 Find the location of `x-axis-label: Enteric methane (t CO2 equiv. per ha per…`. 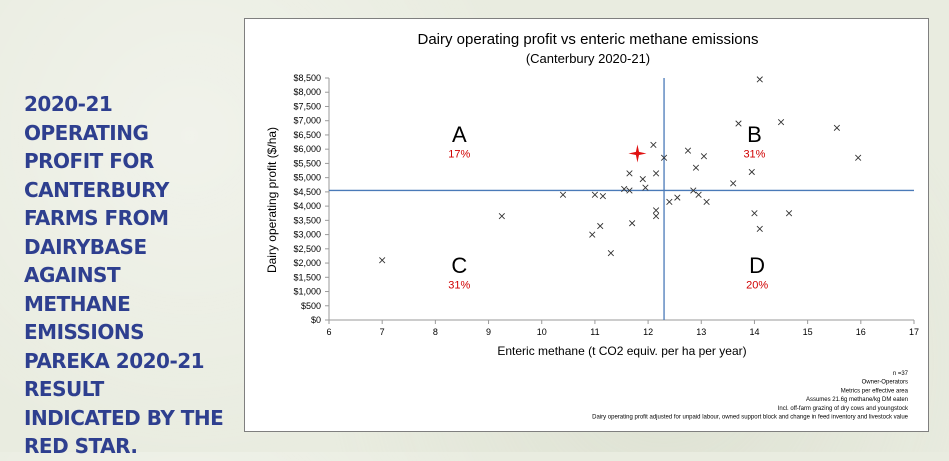

x-axis-label: Enteric methane (t CO2 equiv. per ha per… is located at coordinates (621, 351).